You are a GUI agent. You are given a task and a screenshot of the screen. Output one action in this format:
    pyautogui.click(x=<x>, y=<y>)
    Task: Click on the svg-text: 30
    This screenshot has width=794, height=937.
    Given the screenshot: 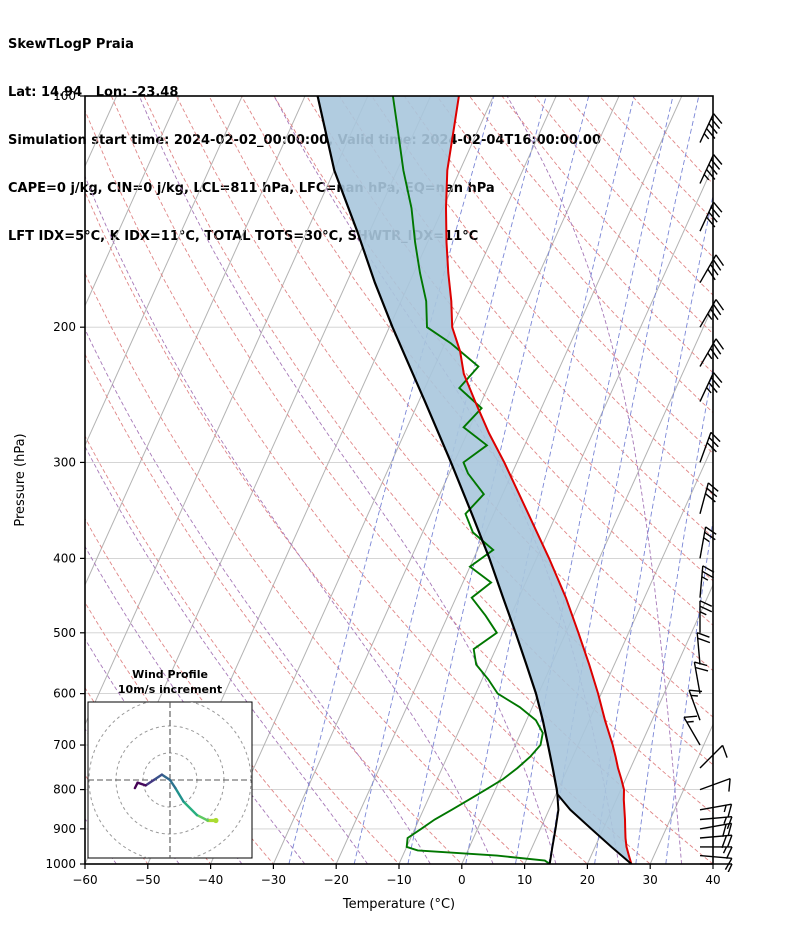 What is the action you would take?
    pyautogui.click(x=650, y=880)
    